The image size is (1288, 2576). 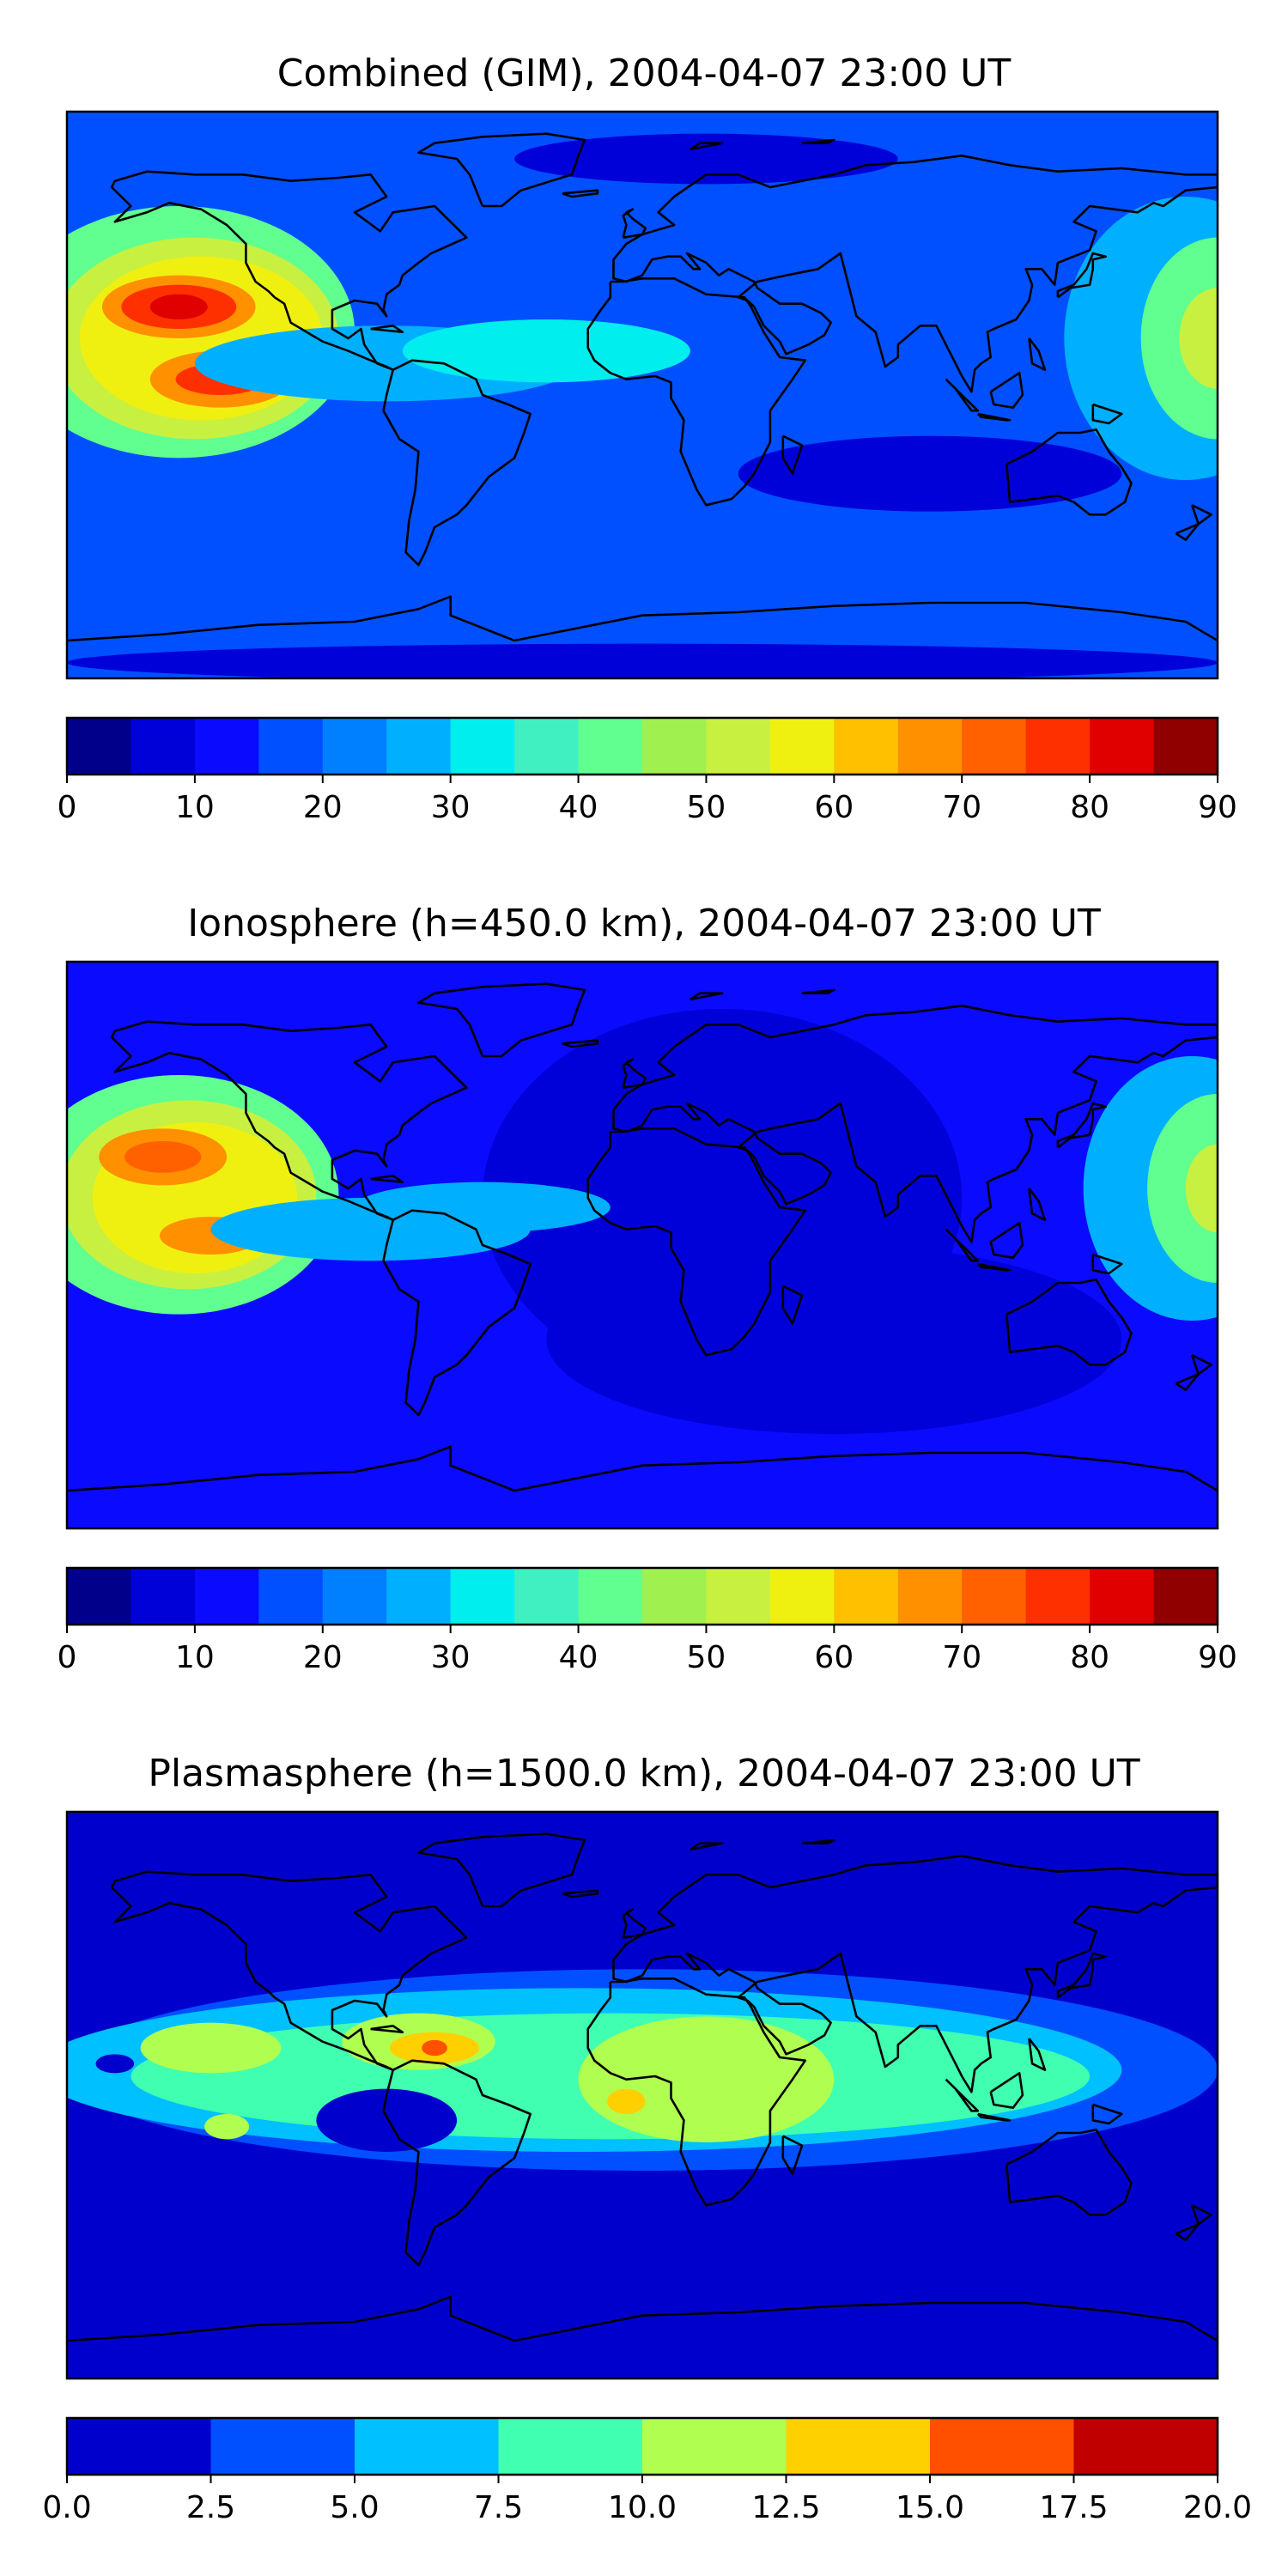 What do you see at coordinates (499, 2507) in the screenshot?
I see `colorbar-tick-label: 7.5` at bounding box center [499, 2507].